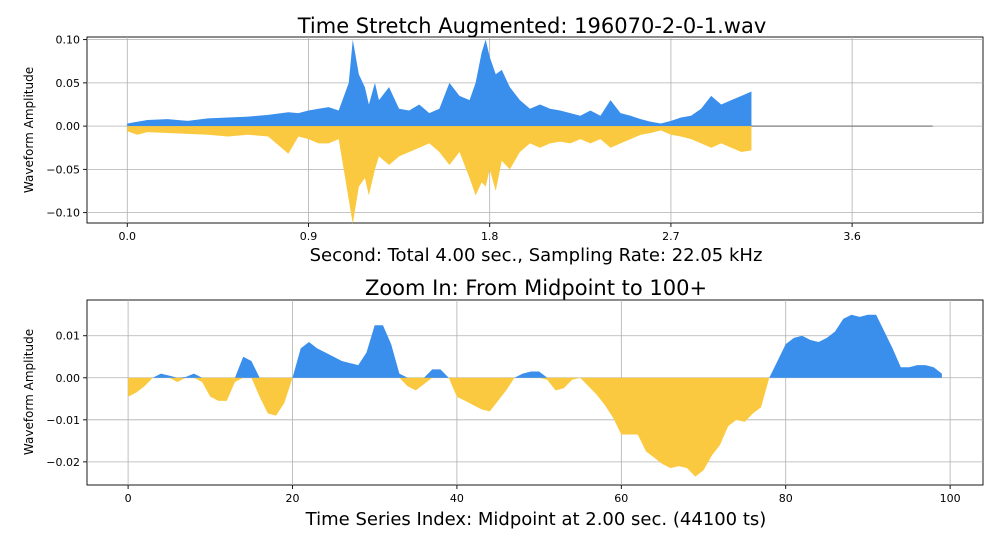 The height and width of the screenshot is (544, 1006). What do you see at coordinates (128, 498) in the screenshot?
I see `x-tick-label: 0` at bounding box center [128, 498].